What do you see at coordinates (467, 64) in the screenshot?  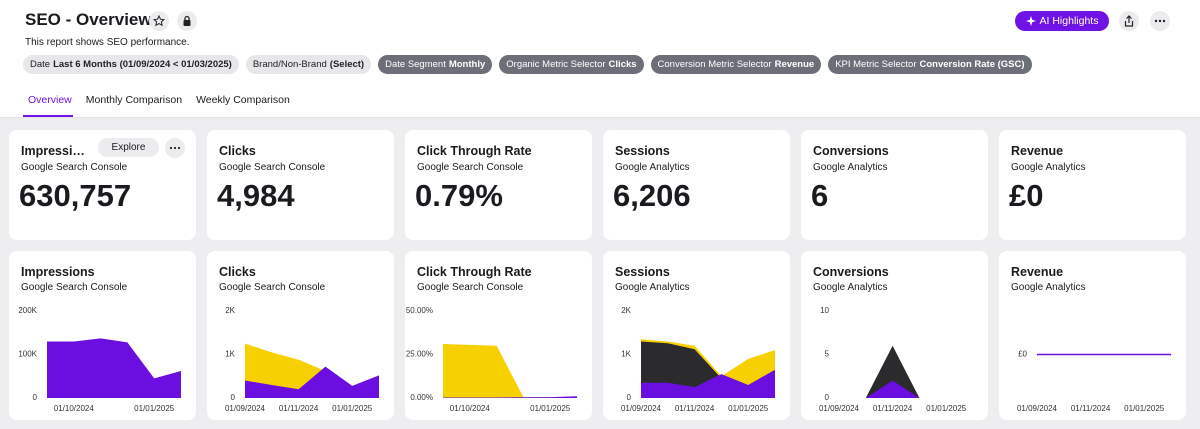 I see `filter-value: Monthly` at bounding box center [467, 64].